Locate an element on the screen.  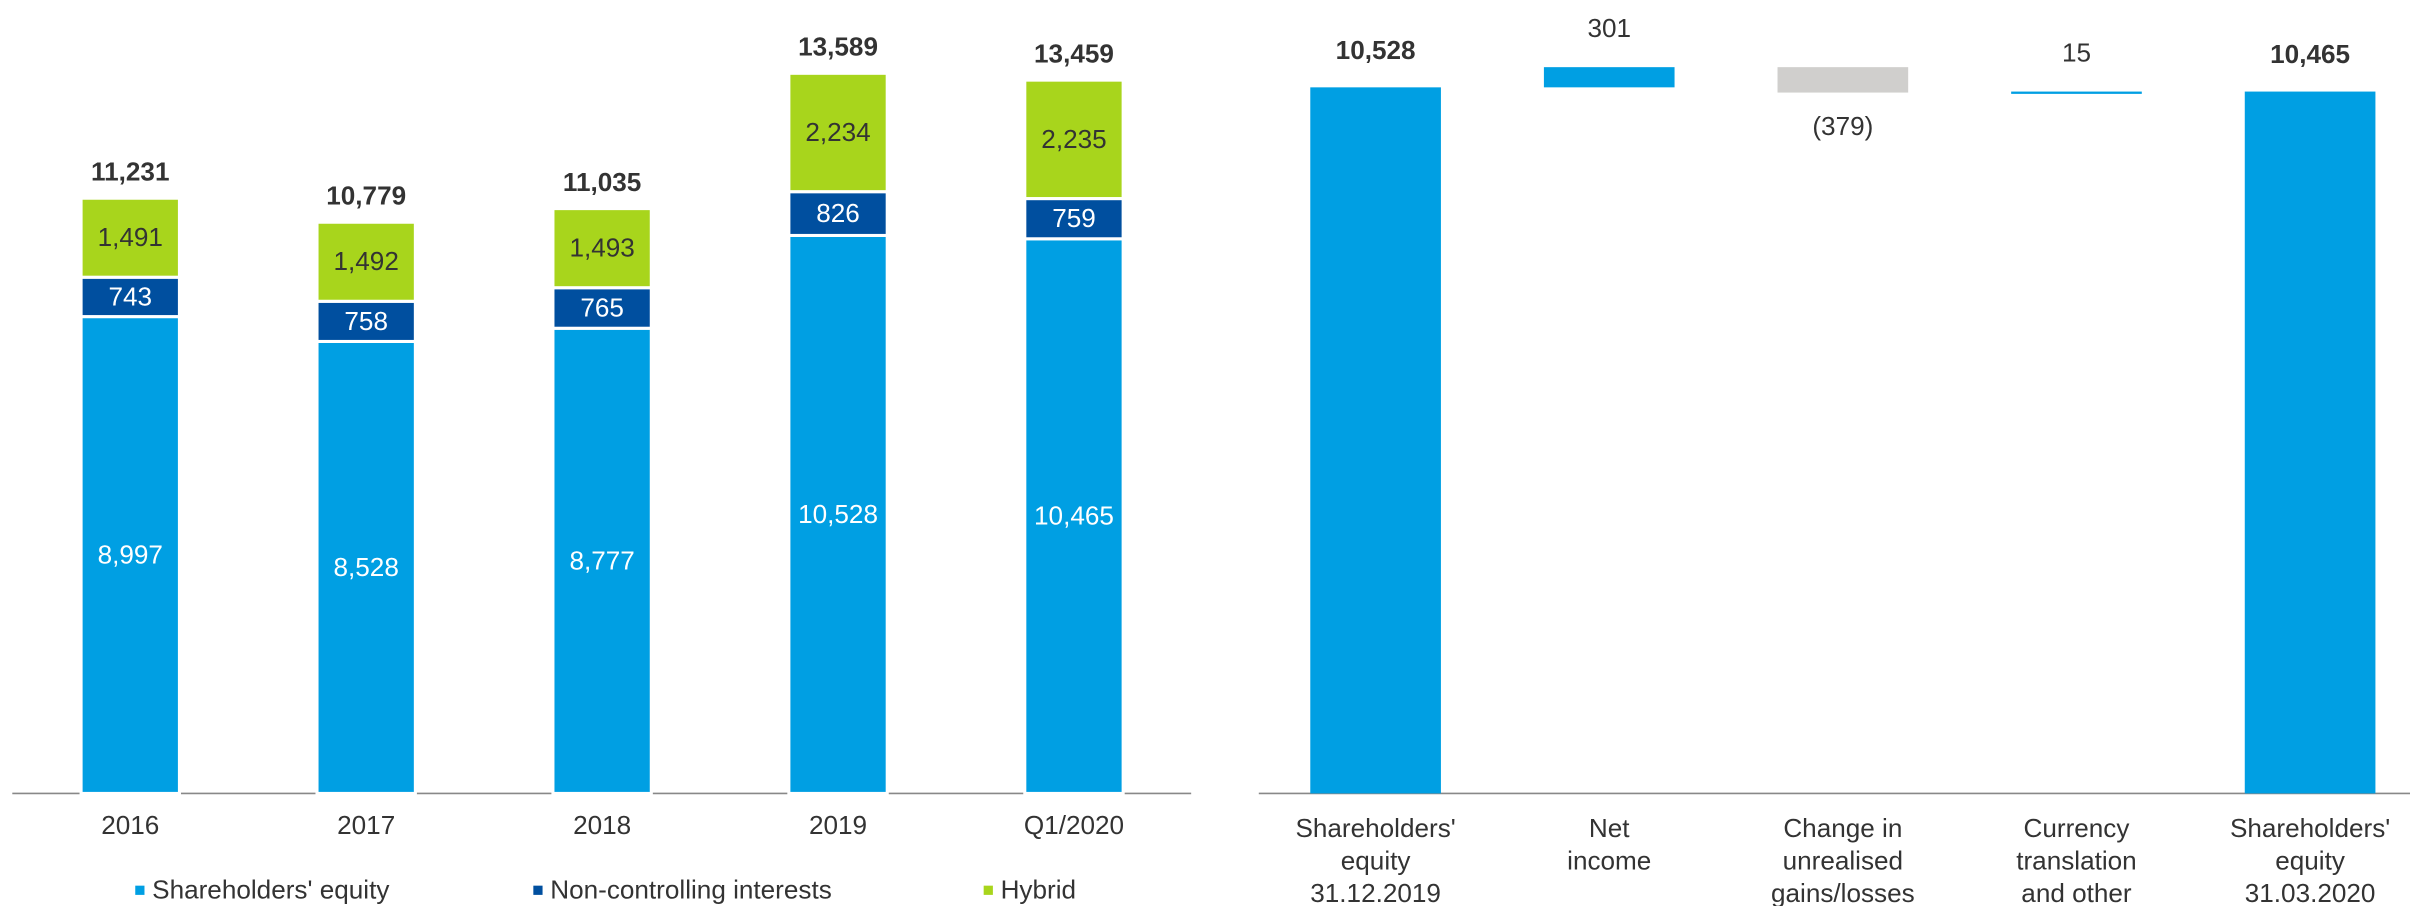
segment-label: 758 is located at coordinates (366, 321).